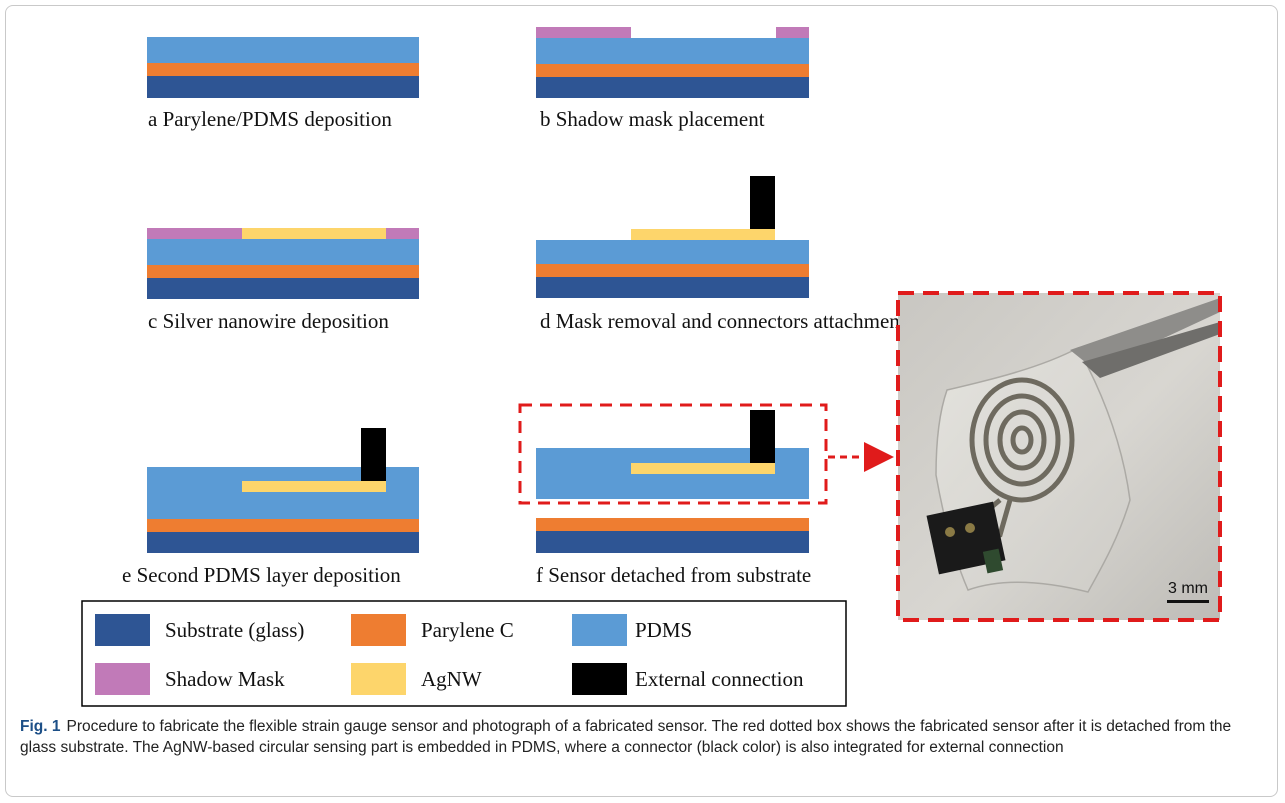 The height and width of the screenshot is (803, 1285). What do you see at coordinates (1145, 334) in the screenshot?
I see `tweezer-icon` at bounding box center [1145, 334].